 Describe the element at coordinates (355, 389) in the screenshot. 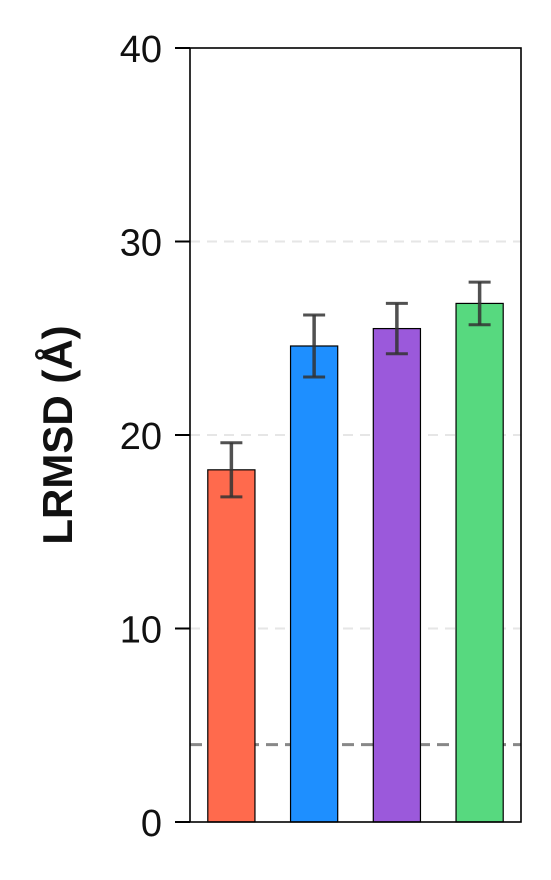

I see `error-bars` at that location.